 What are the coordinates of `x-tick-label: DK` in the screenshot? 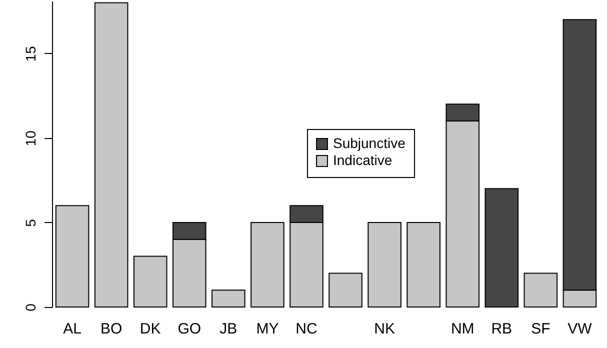 It's located at (150, 329).